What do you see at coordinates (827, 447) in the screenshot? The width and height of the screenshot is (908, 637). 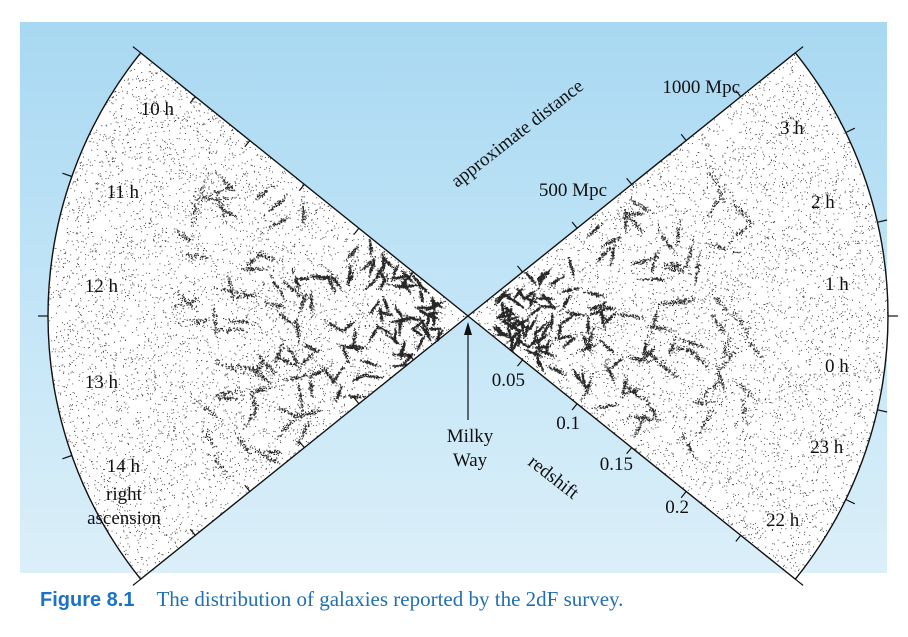 I see `ra-label-23h: 23 h` at bounding box center [827, 447].